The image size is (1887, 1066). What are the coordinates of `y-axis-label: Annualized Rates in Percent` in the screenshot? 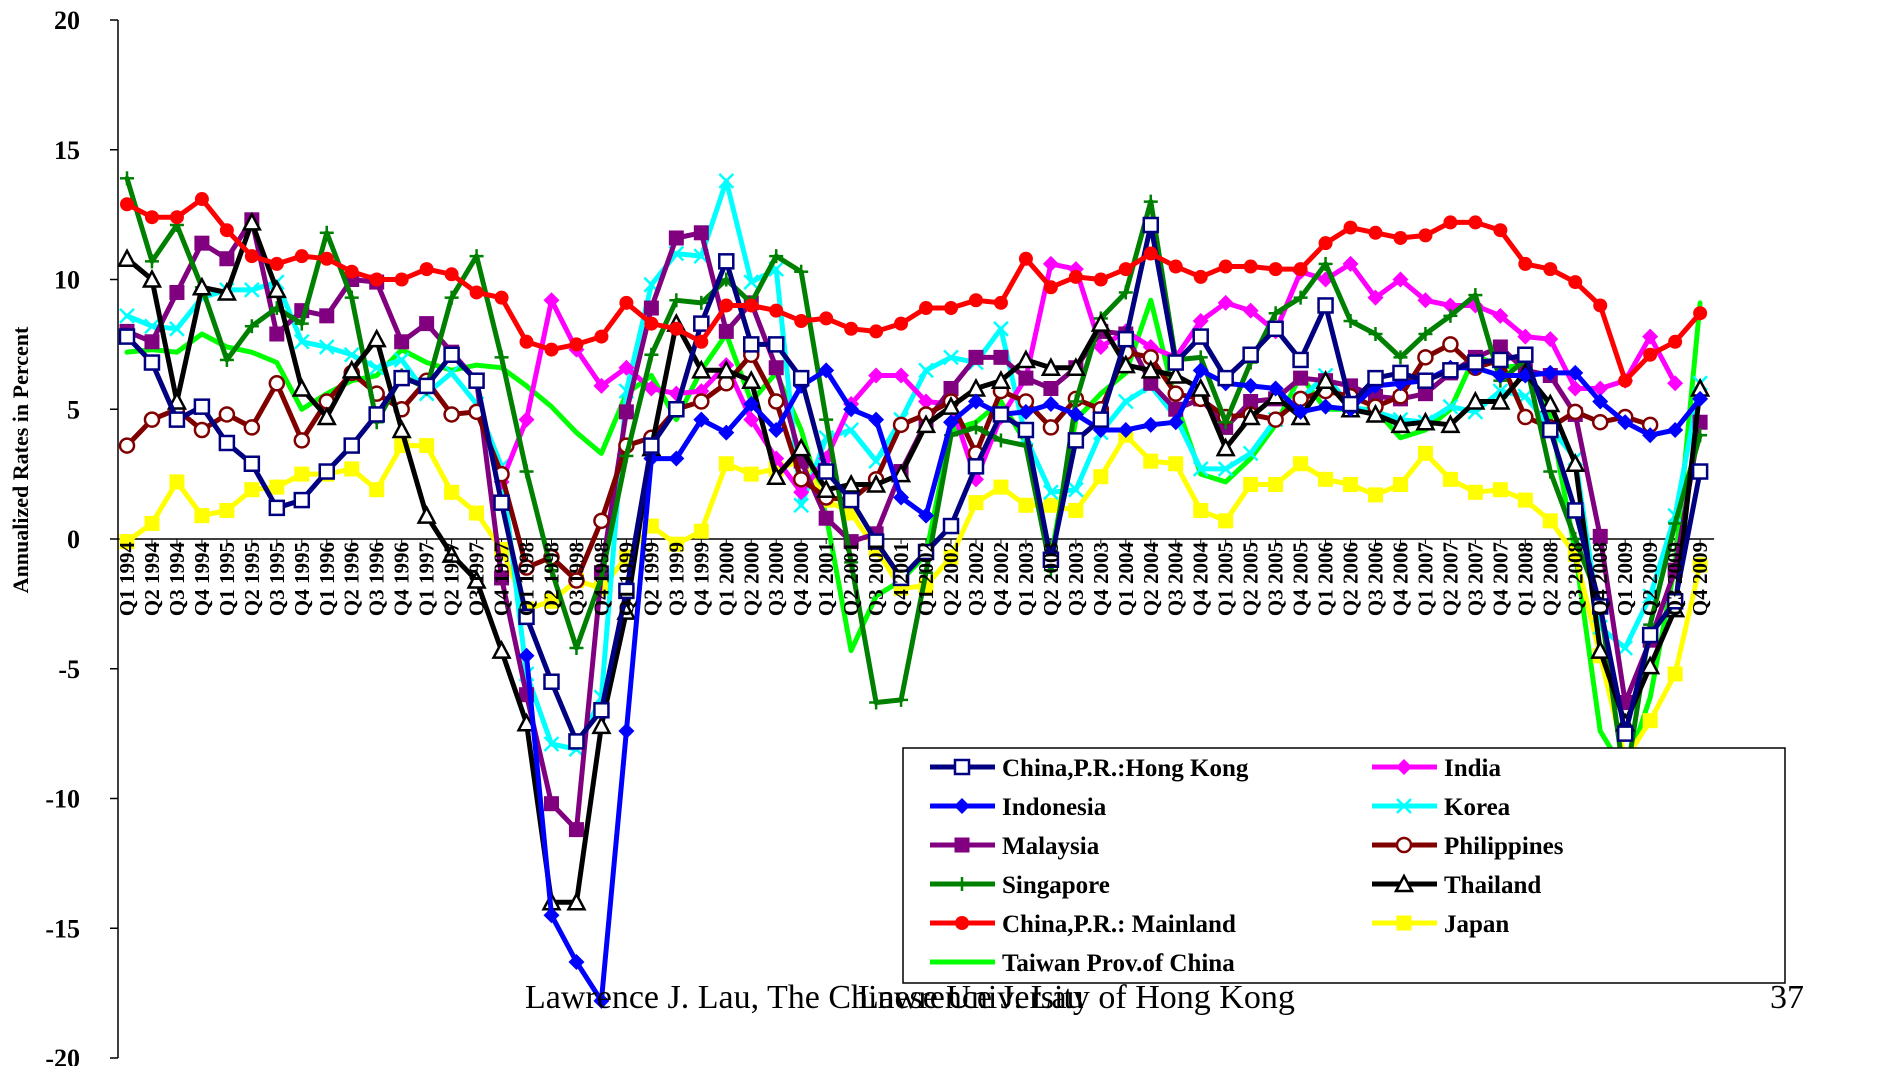 It's located at (20, 459).